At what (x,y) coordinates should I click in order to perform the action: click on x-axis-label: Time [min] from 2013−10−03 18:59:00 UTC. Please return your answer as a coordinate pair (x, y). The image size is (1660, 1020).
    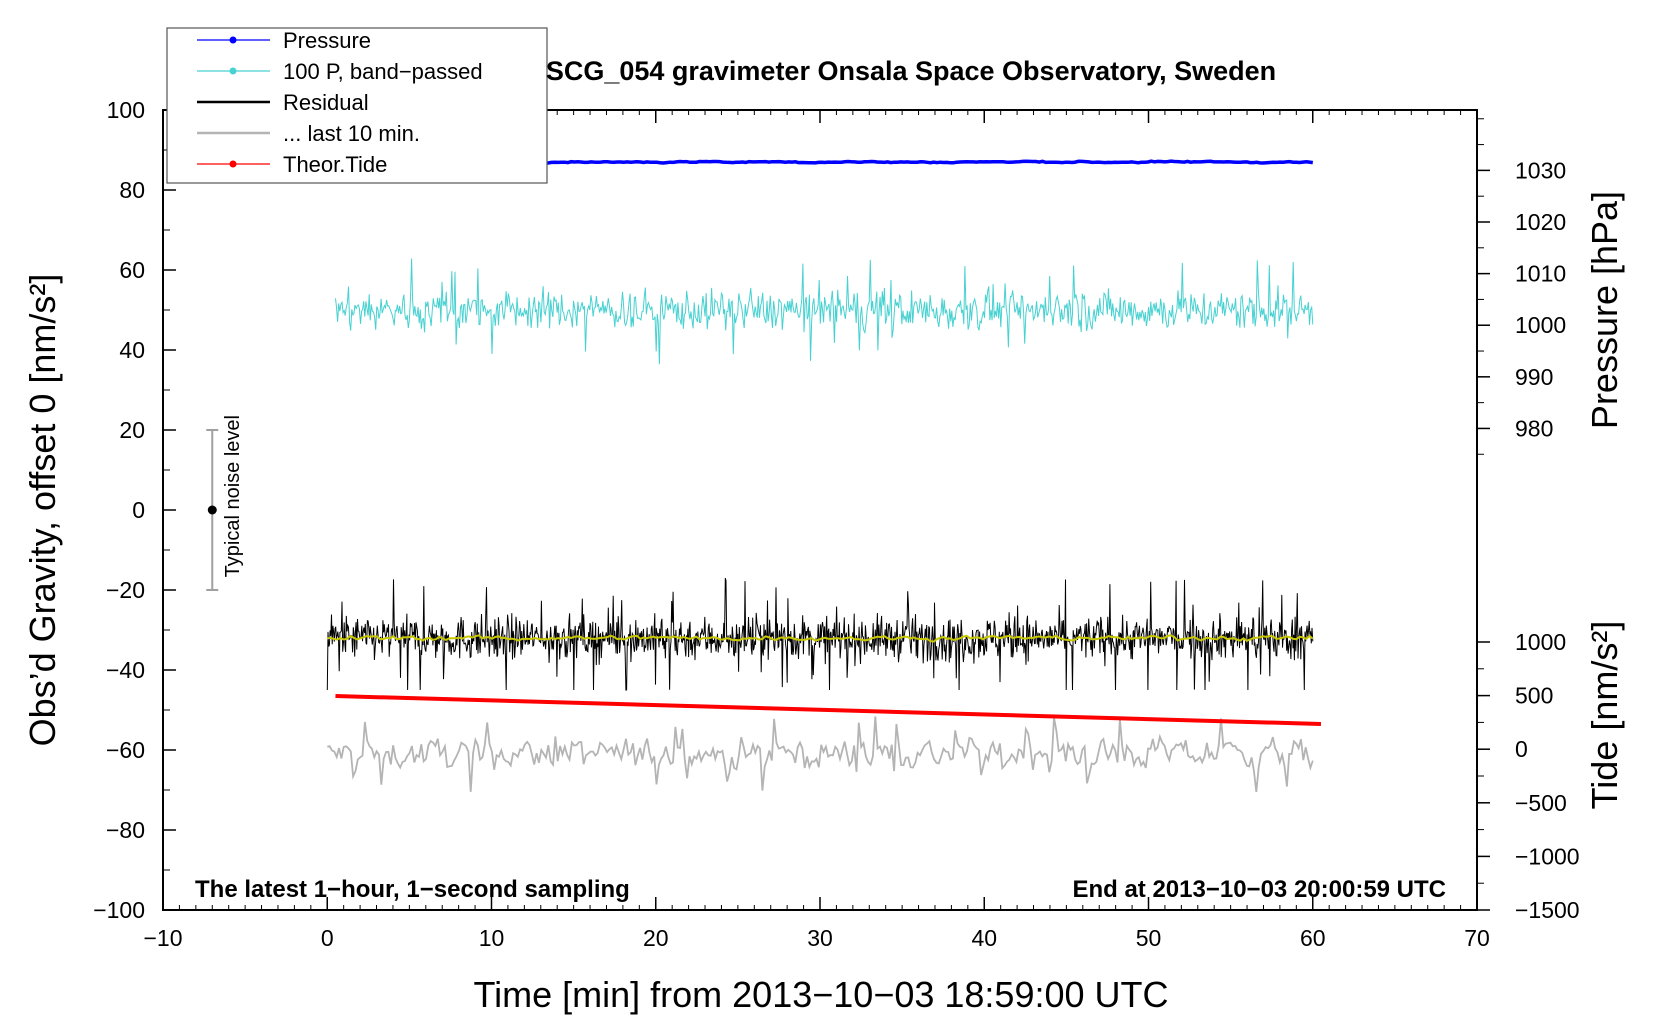
    Looking at the image, I should click on (820, 994).